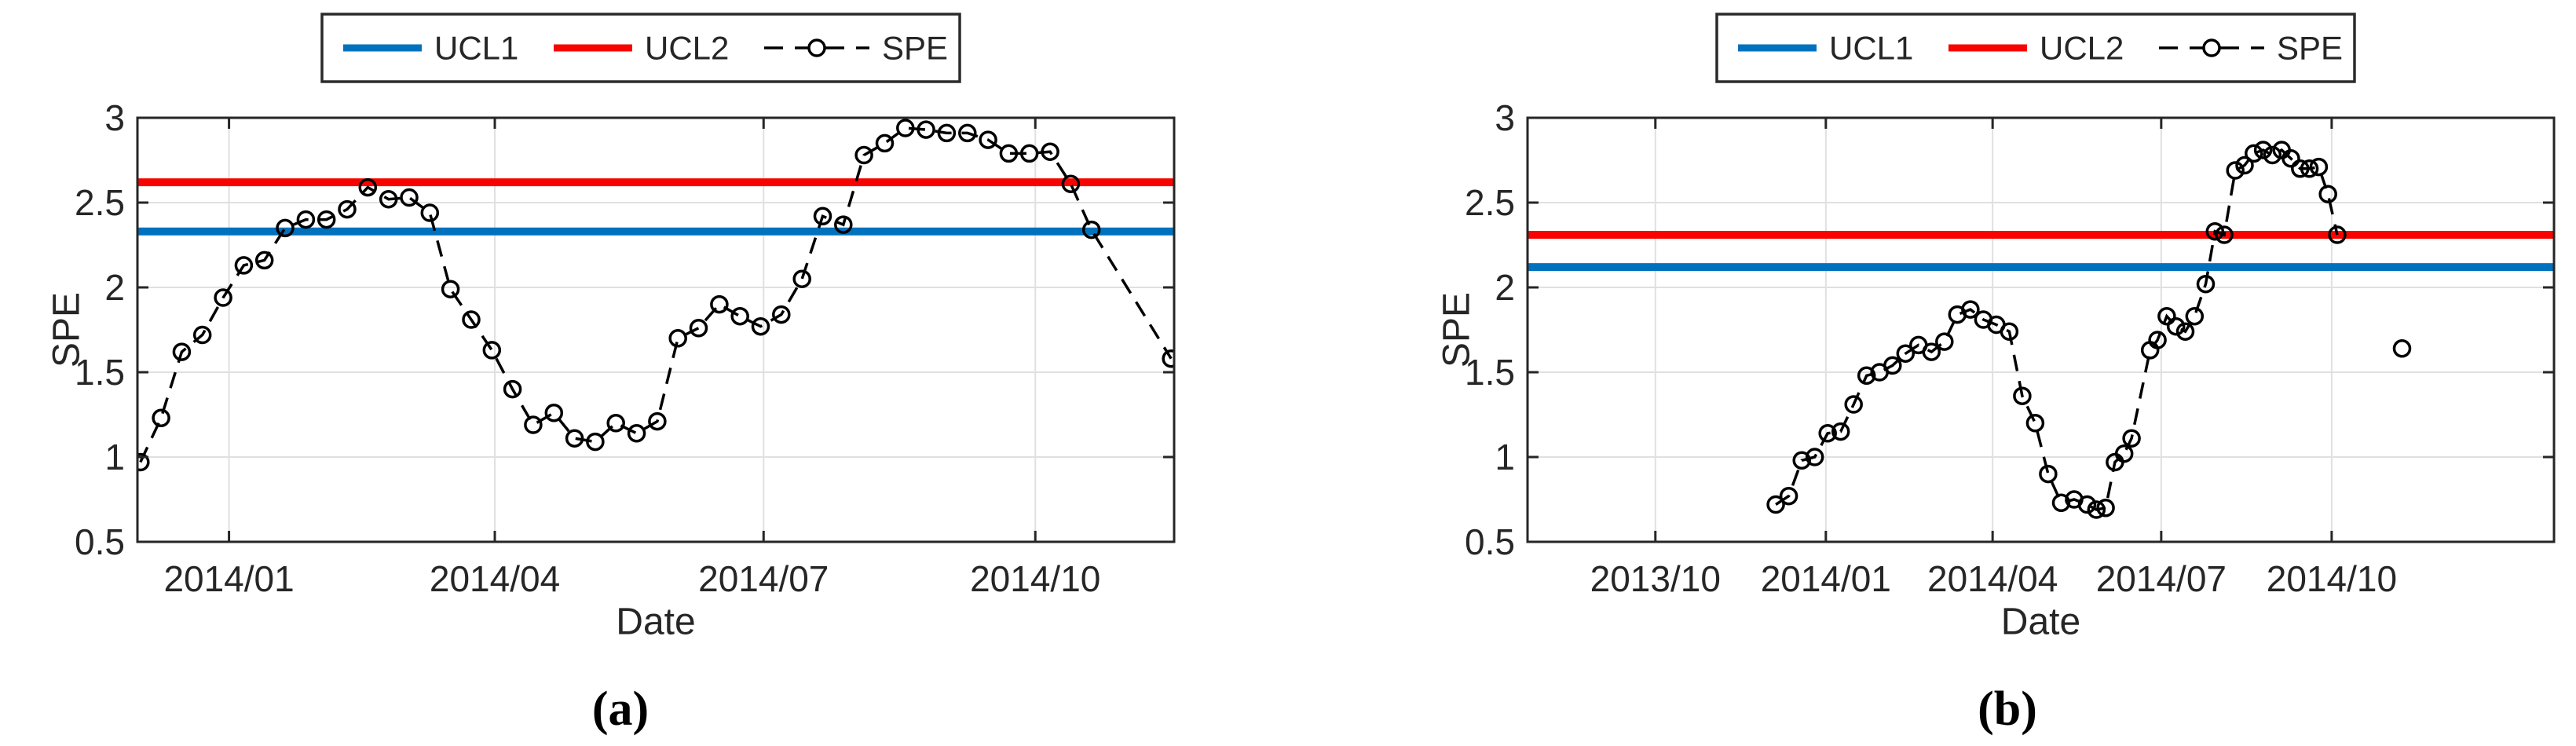 This screenshot has height=746, width=2576. What do you see at coordinates (2057, 329) in the screenshot?
I see `spe-series-line` at bounding box center [2057, 329].